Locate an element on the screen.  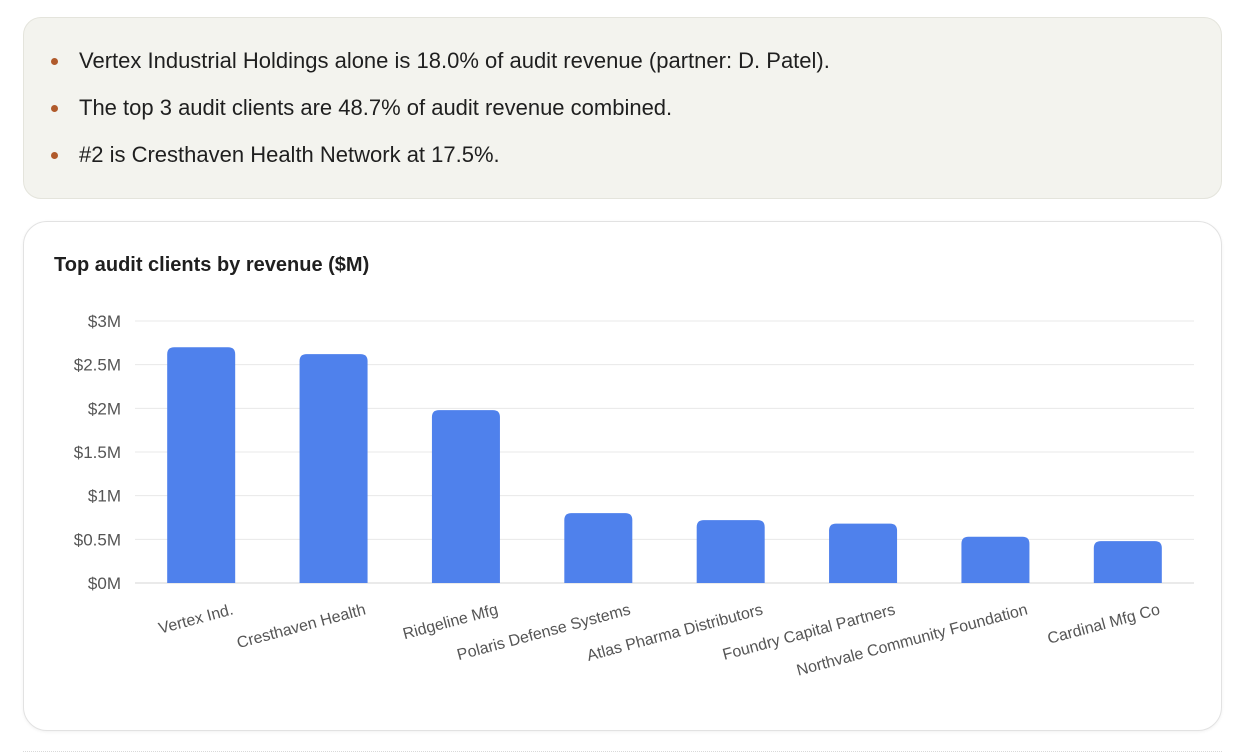
x-tick-label: Vertex Ind. is located at coordinates (196, 619).